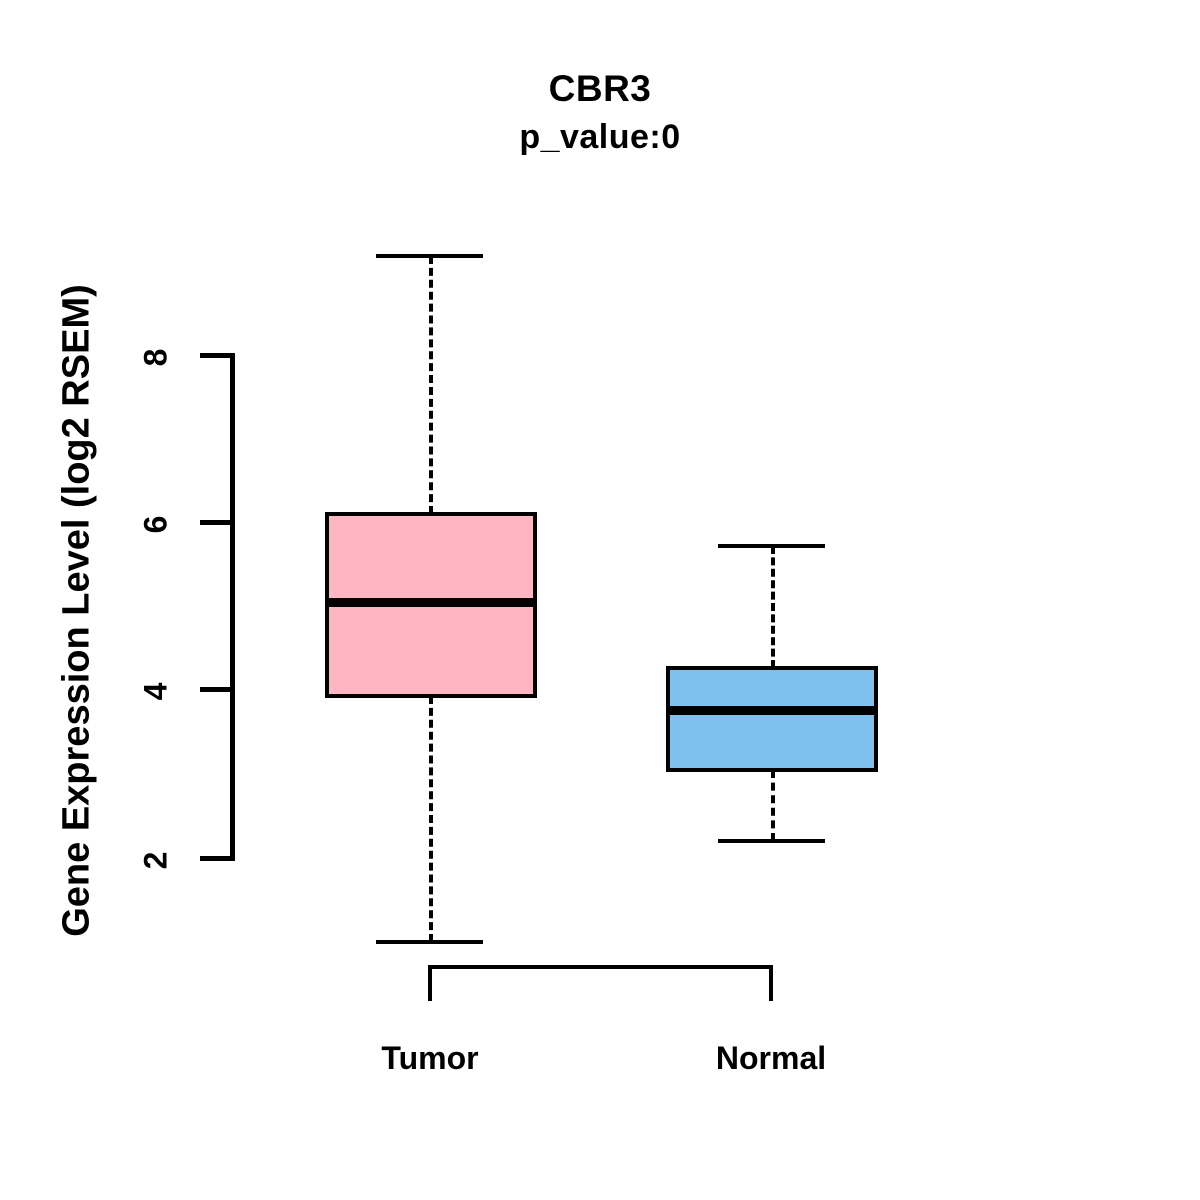 This screenshot has height=1200, width=1200. I want to click on x-axis-tick-tumor, so click(430, 983).